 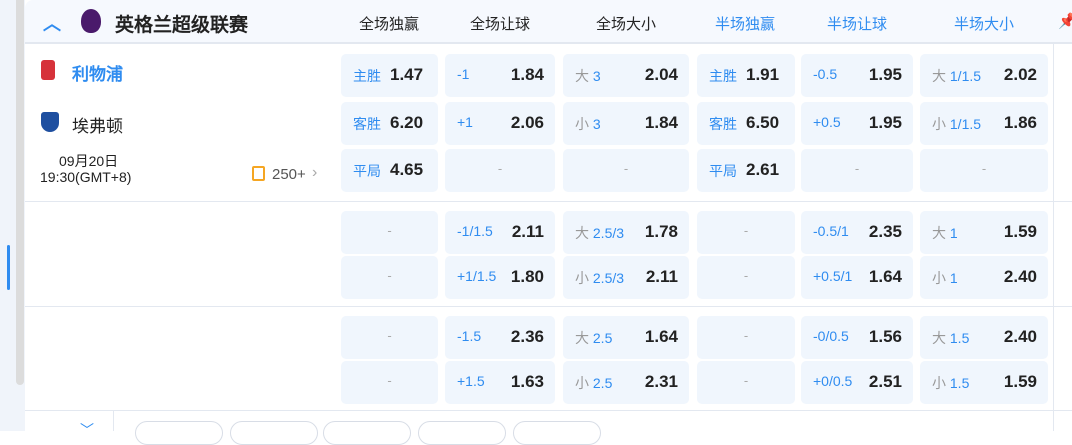 I want to click on odds-label: 大 2.5/3, so click(x=599, y=233).